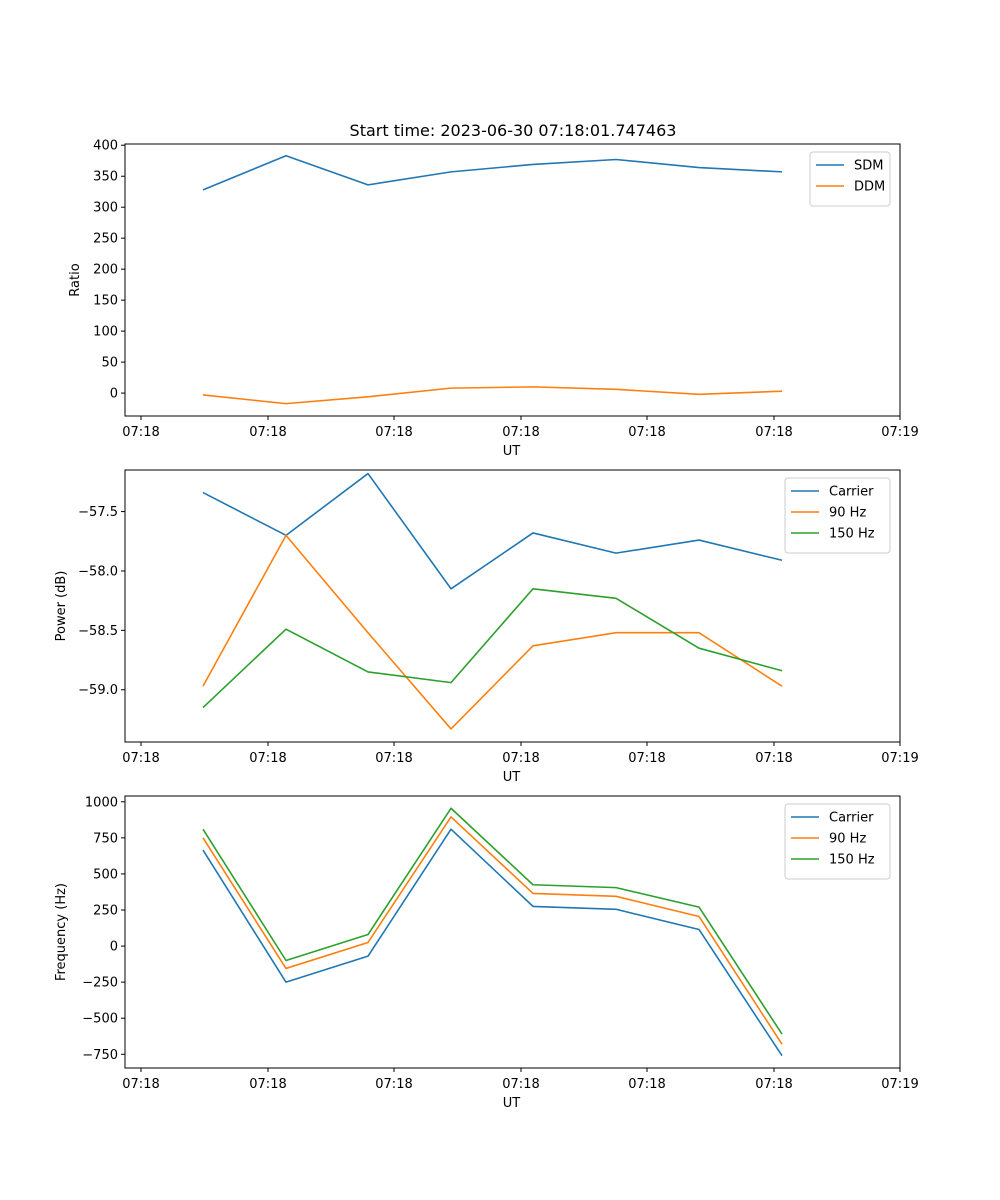  Describe the element at coordinates (100, 983) in the screenshot. I see `y-tick-label: −250` at that location.